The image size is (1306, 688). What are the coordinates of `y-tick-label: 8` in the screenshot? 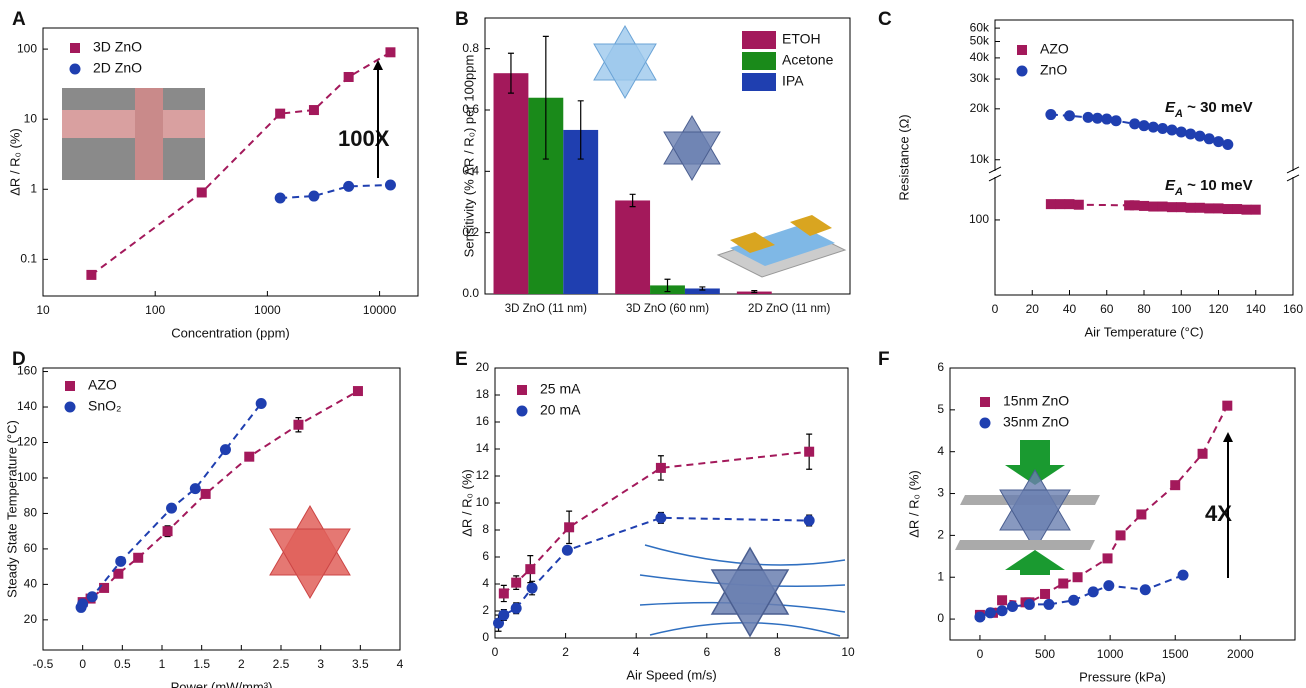 It's located at (485, 529).